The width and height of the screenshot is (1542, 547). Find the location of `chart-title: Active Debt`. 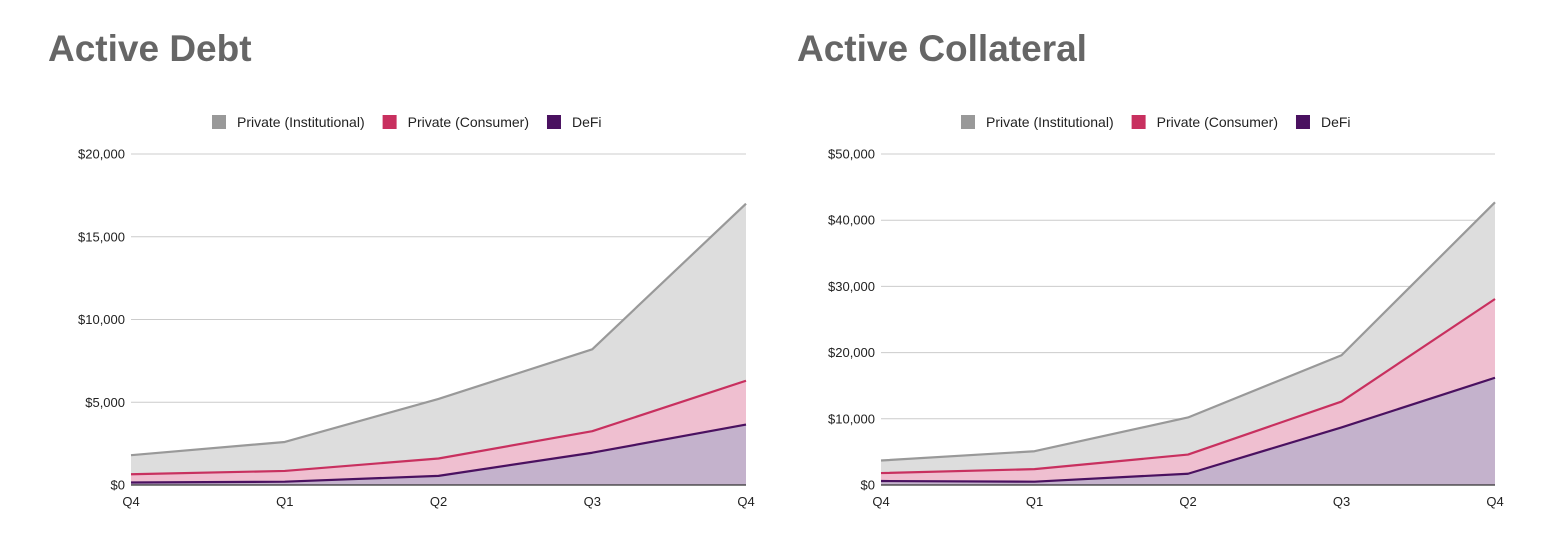

chart-title: Active Debt is located at coordinates (150, 48).